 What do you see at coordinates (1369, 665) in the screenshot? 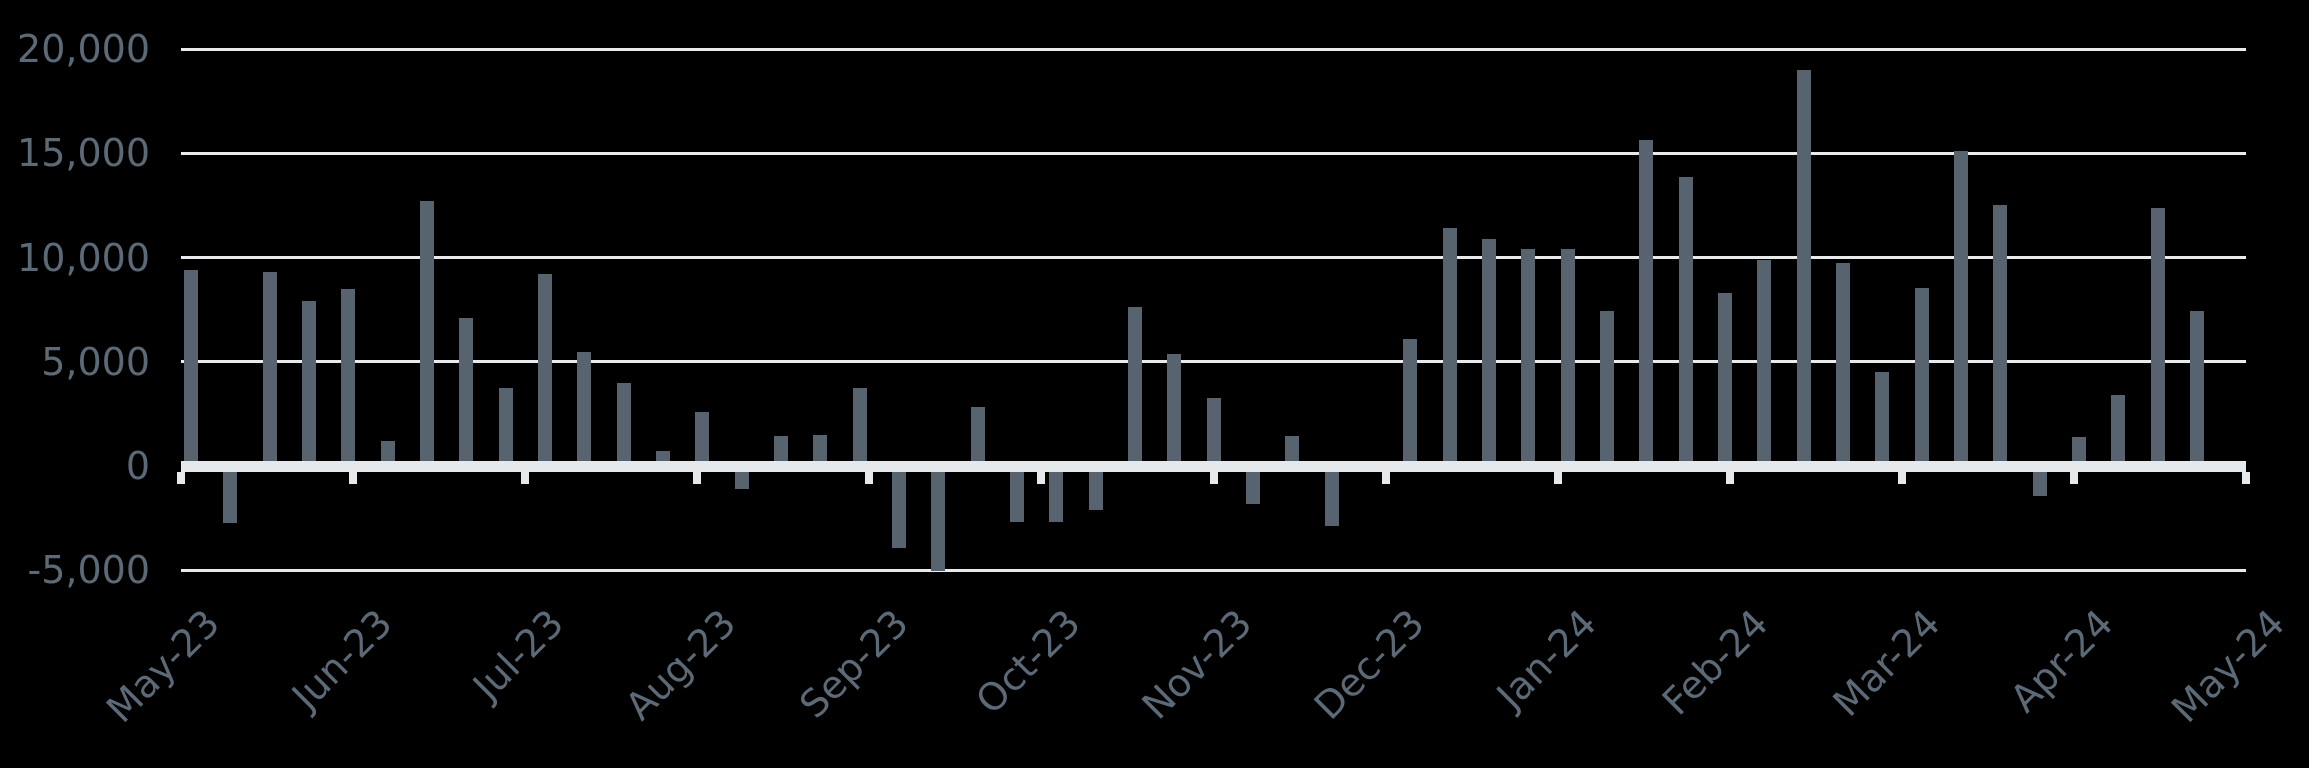
I see `x-axis-tick-label: Dec-23` at bounding box center [1369, 665].